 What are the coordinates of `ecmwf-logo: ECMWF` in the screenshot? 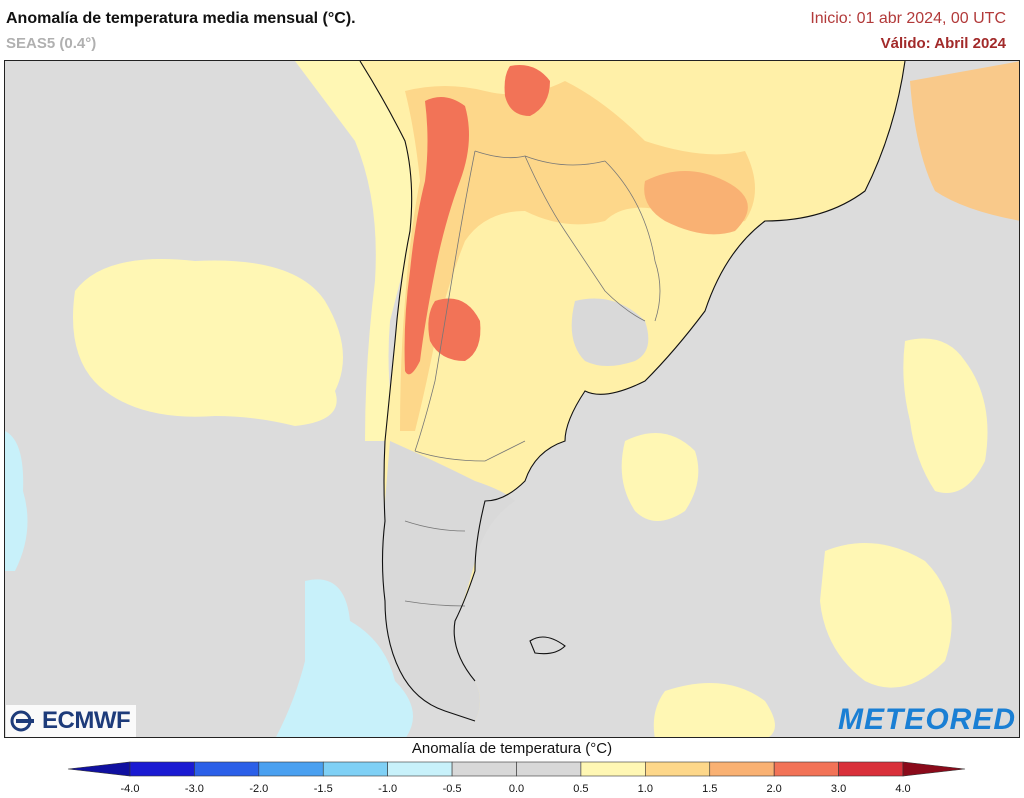 It's located at (71, 721).